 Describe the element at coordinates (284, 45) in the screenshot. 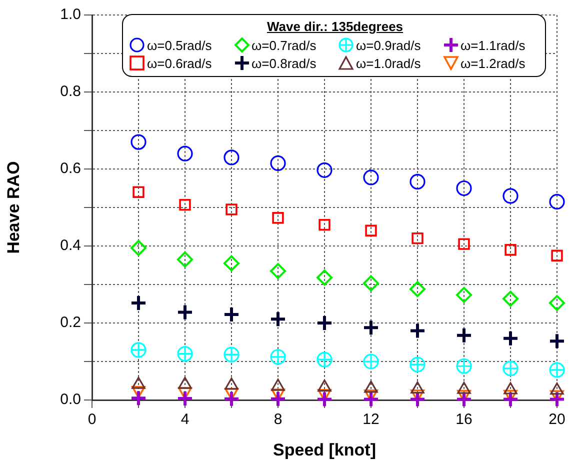

I see `legend-label: ω=0.7rad/s` at that location.